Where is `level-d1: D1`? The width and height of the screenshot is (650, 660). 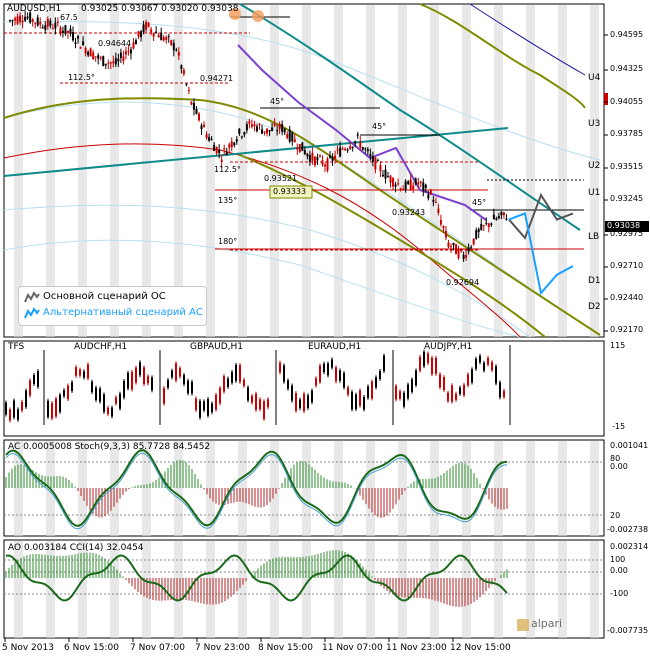
level-d1: D1 is located at coordinates (594, 281).